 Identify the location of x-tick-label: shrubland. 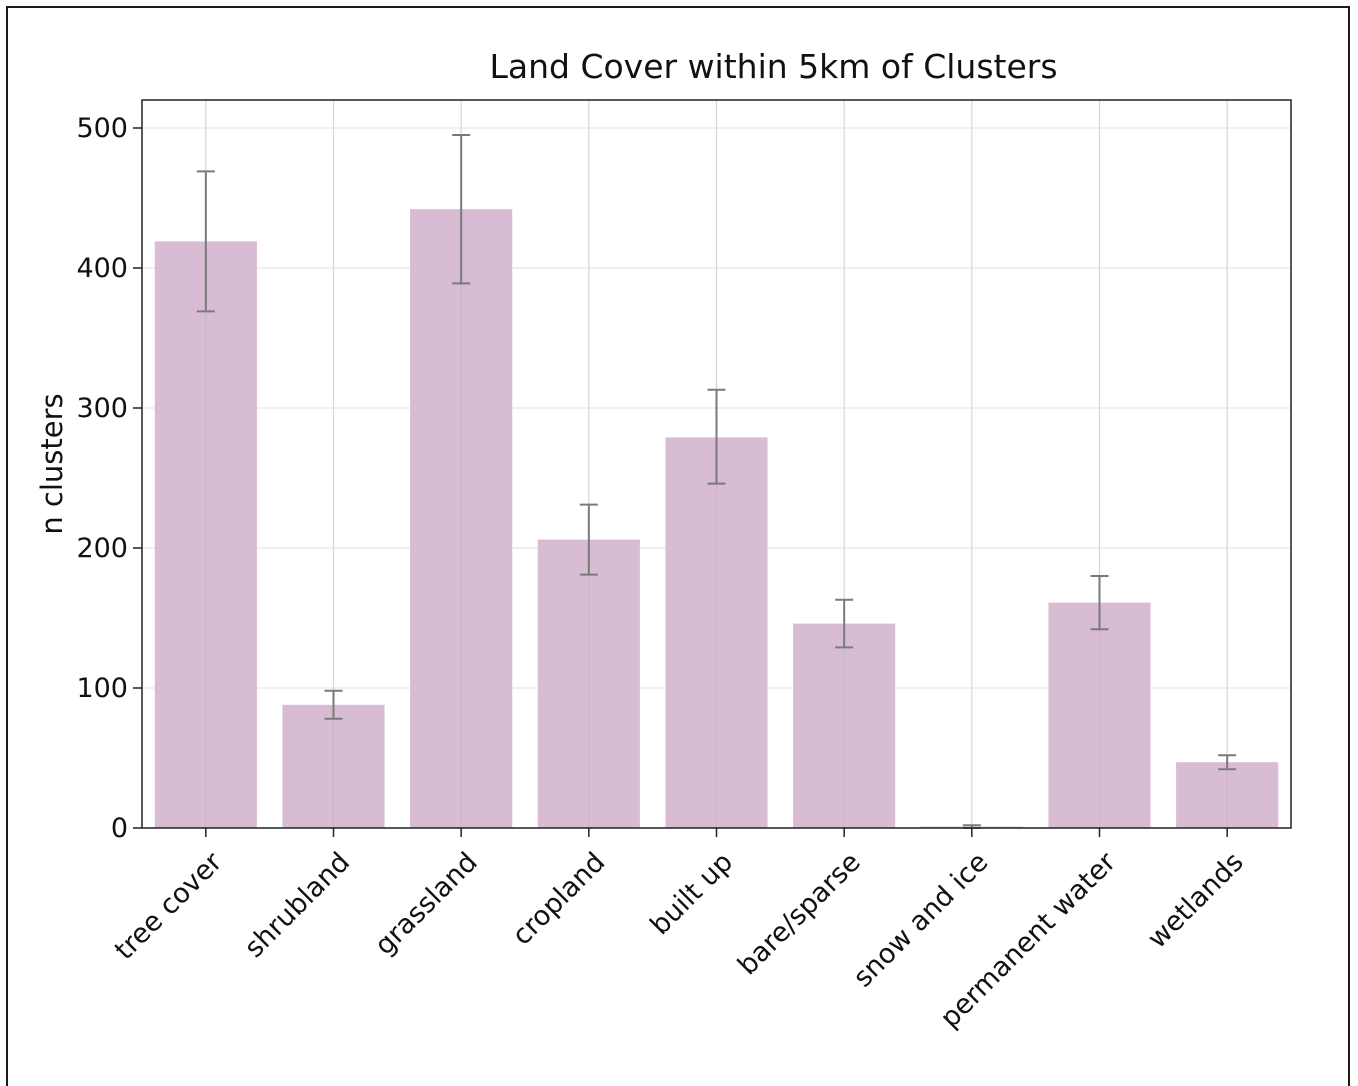
(297, 905).